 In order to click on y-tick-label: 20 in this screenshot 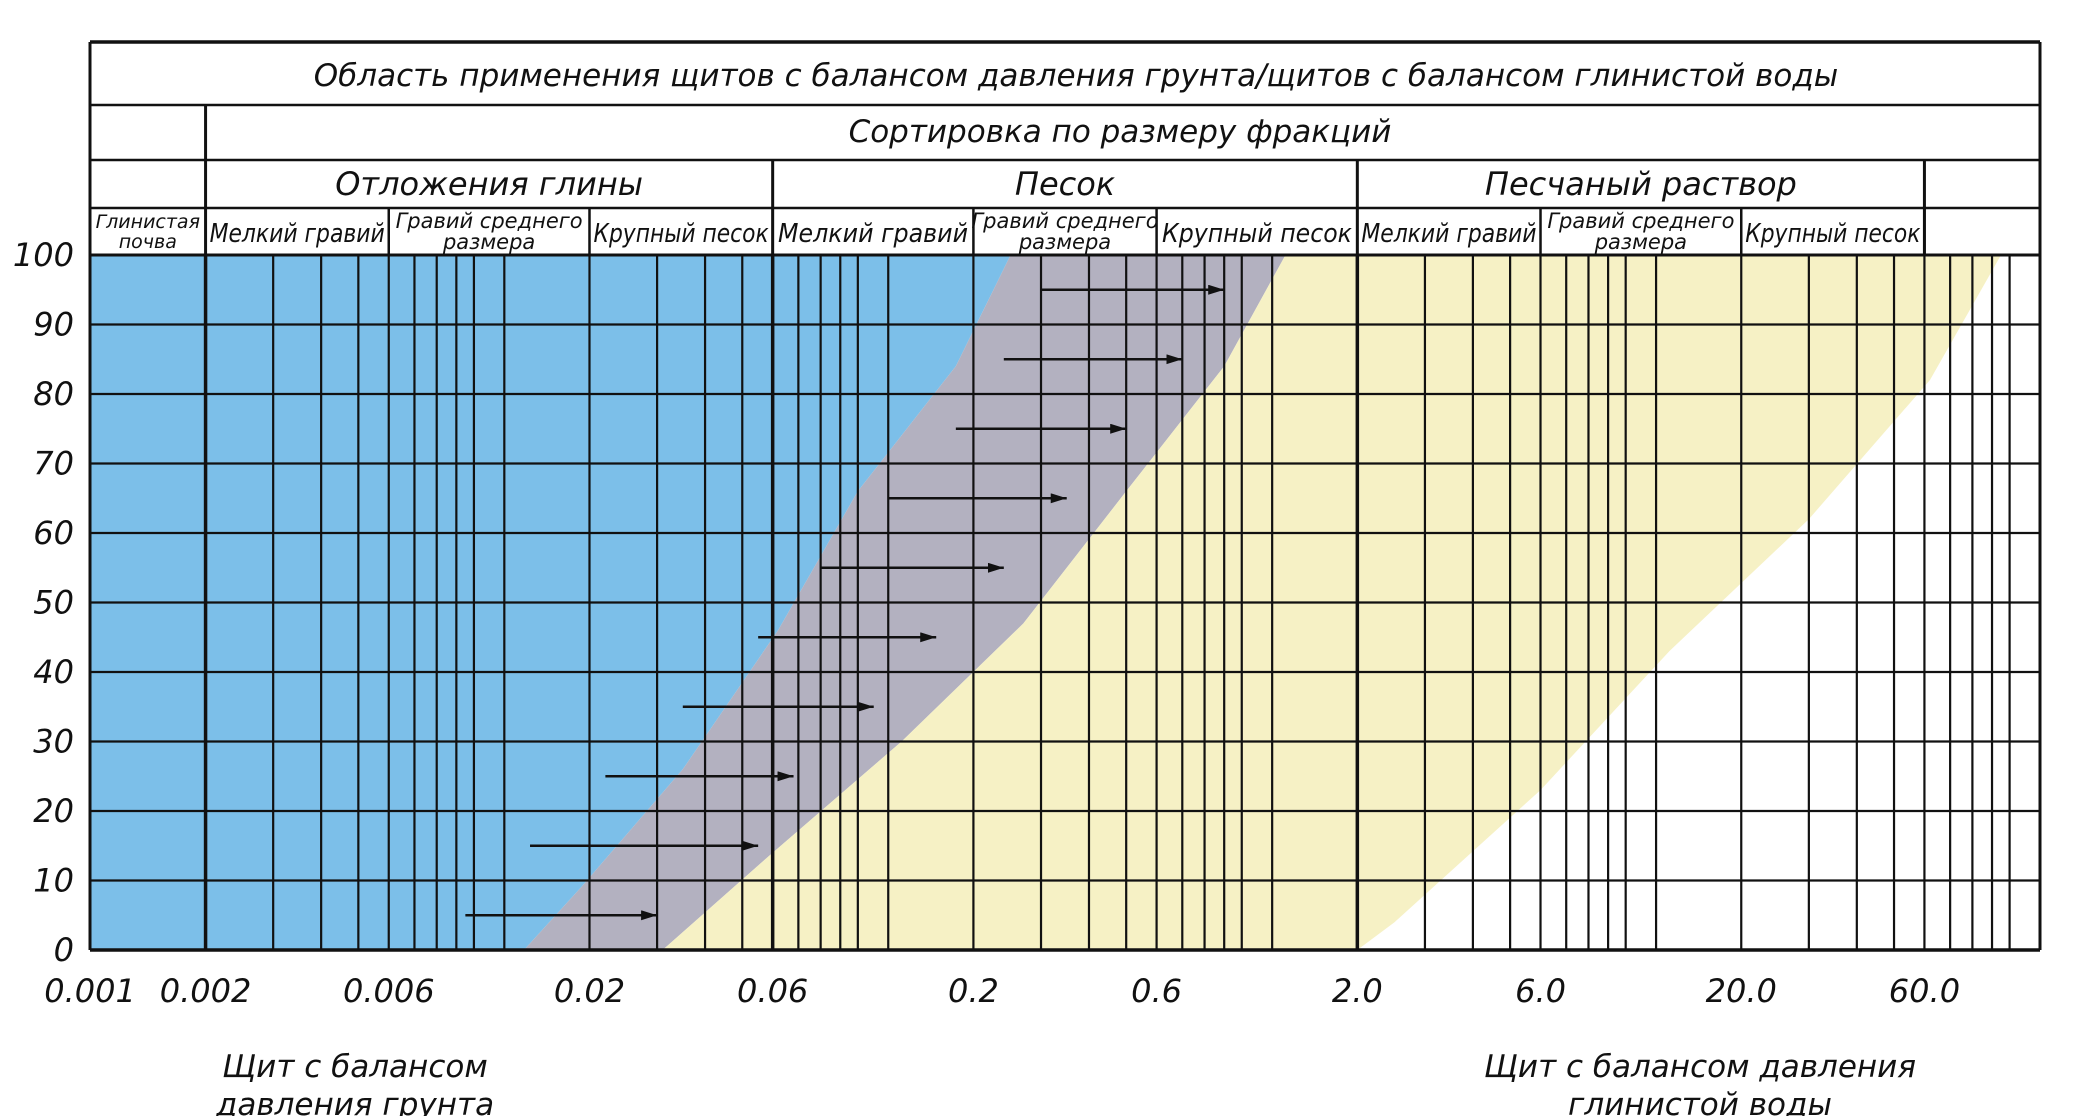, I will do `click(53, 811)`.